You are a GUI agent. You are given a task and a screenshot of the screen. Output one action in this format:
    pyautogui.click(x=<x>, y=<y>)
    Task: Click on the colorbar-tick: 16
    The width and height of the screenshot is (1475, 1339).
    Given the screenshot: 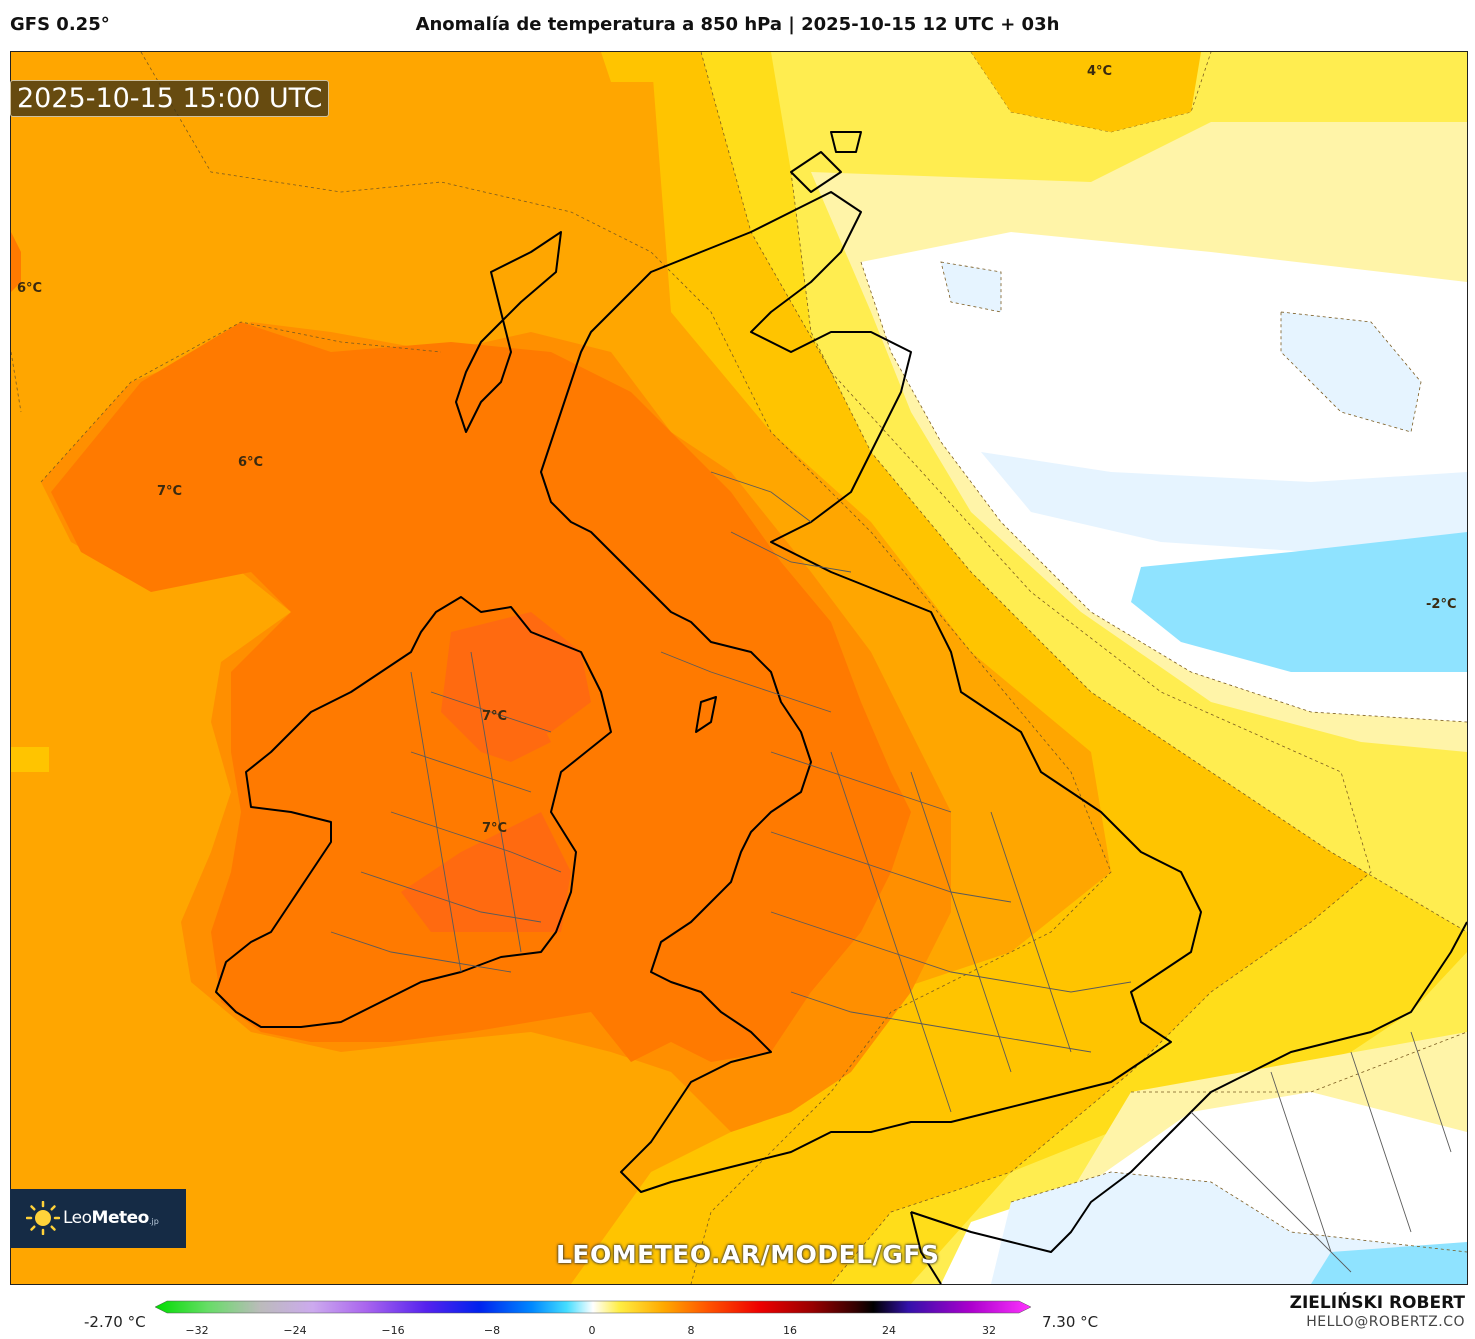 What is the action you would take?
    pyautogui.click(x=790, y=1330)
    